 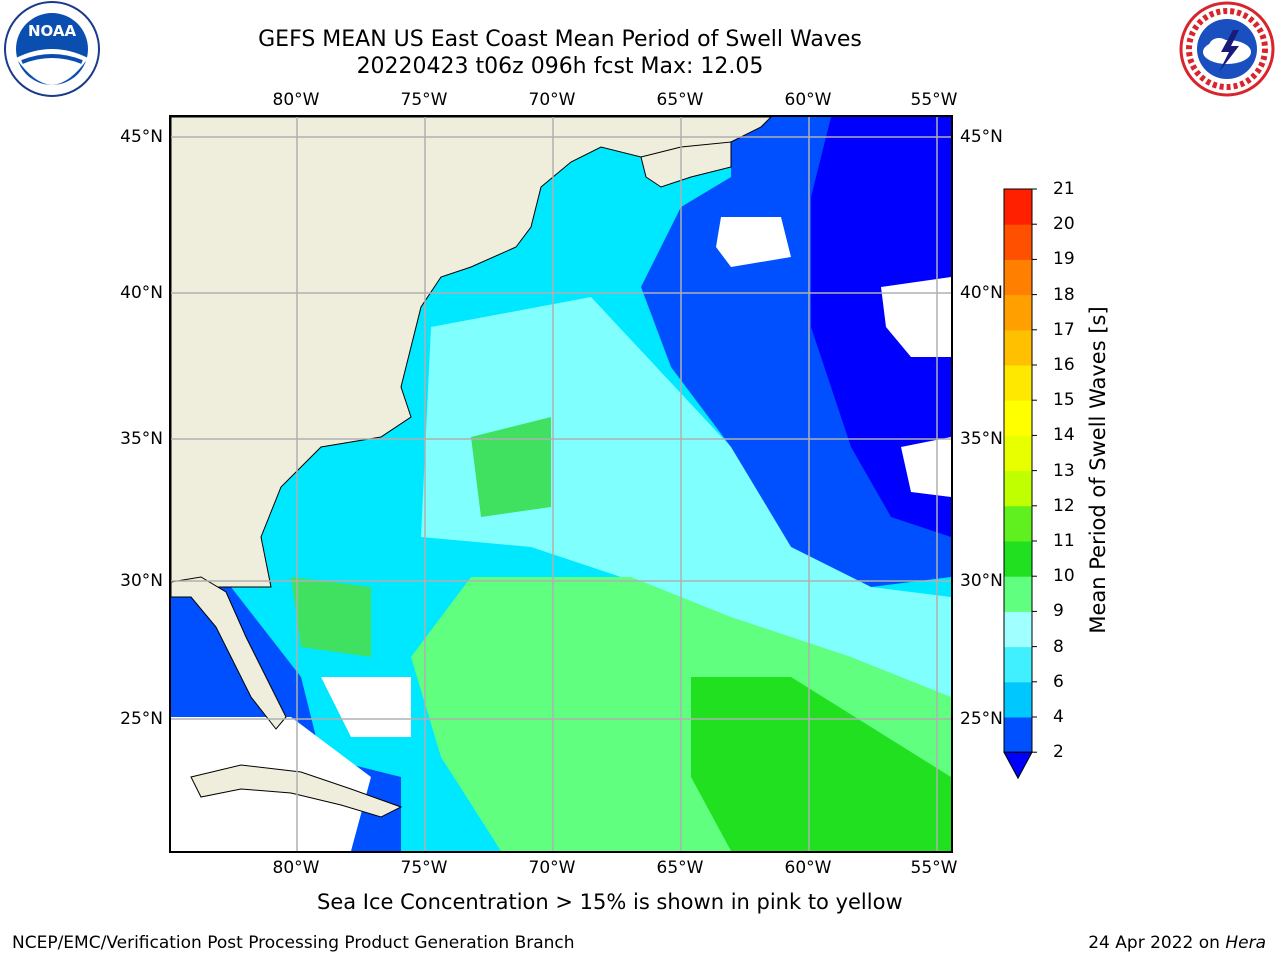 I want to click on colorbar-tick-label: 18, so click(x=1064, y=294).